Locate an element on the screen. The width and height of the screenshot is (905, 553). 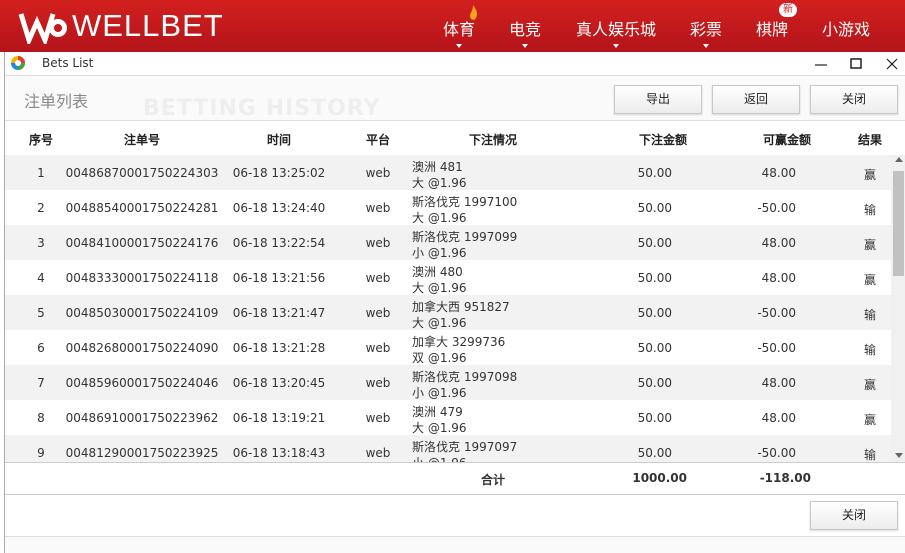
new-badge: 新 is located at coordinates (788, 10).